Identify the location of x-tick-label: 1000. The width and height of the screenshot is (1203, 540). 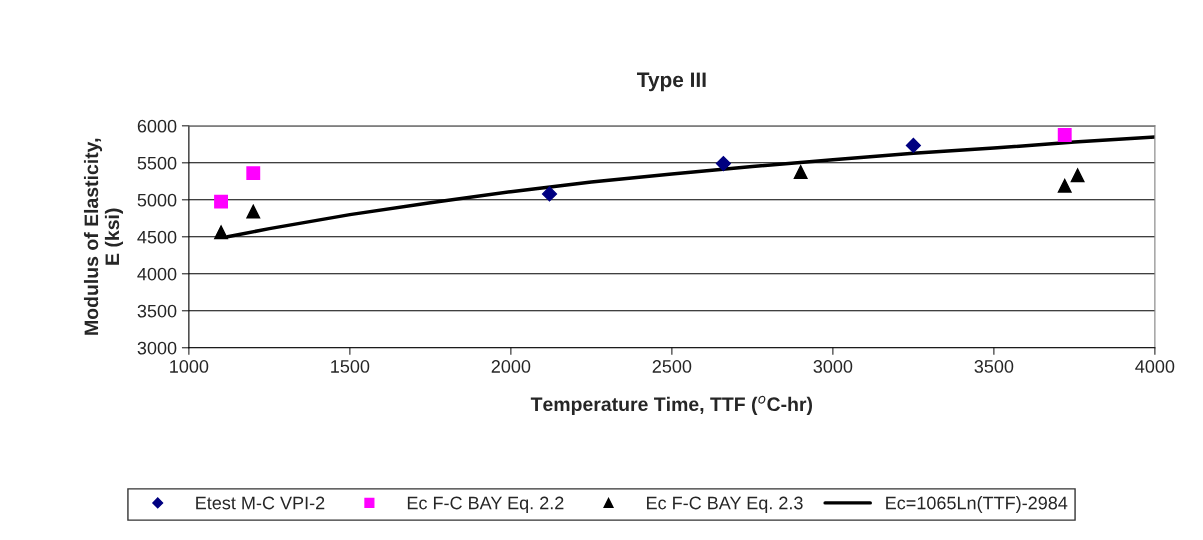
(189, 366).